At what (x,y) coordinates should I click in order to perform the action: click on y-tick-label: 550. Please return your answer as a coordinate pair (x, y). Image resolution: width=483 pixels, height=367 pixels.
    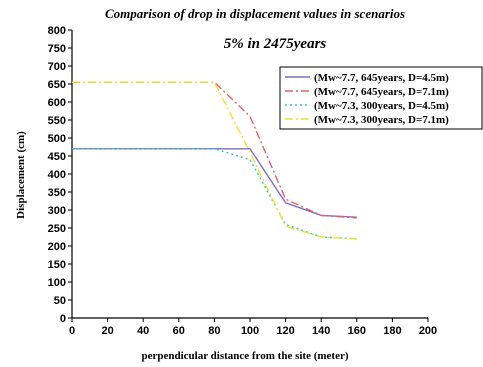
    Looking at the image, I should click on (57, 121).